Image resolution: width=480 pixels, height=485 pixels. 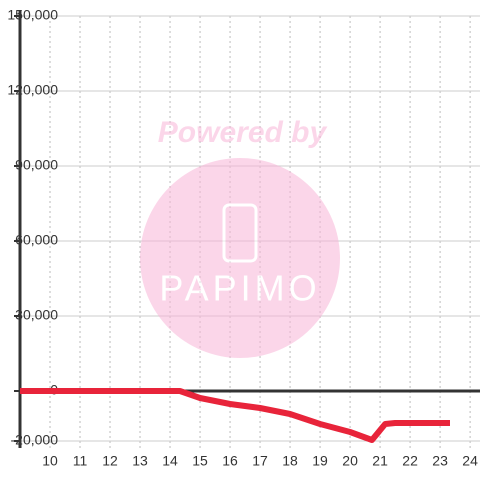 What do you see at coordinates (170, 461) in the screenshot?
I see `x-tick-label: 14` at bounding box center [170, 461].